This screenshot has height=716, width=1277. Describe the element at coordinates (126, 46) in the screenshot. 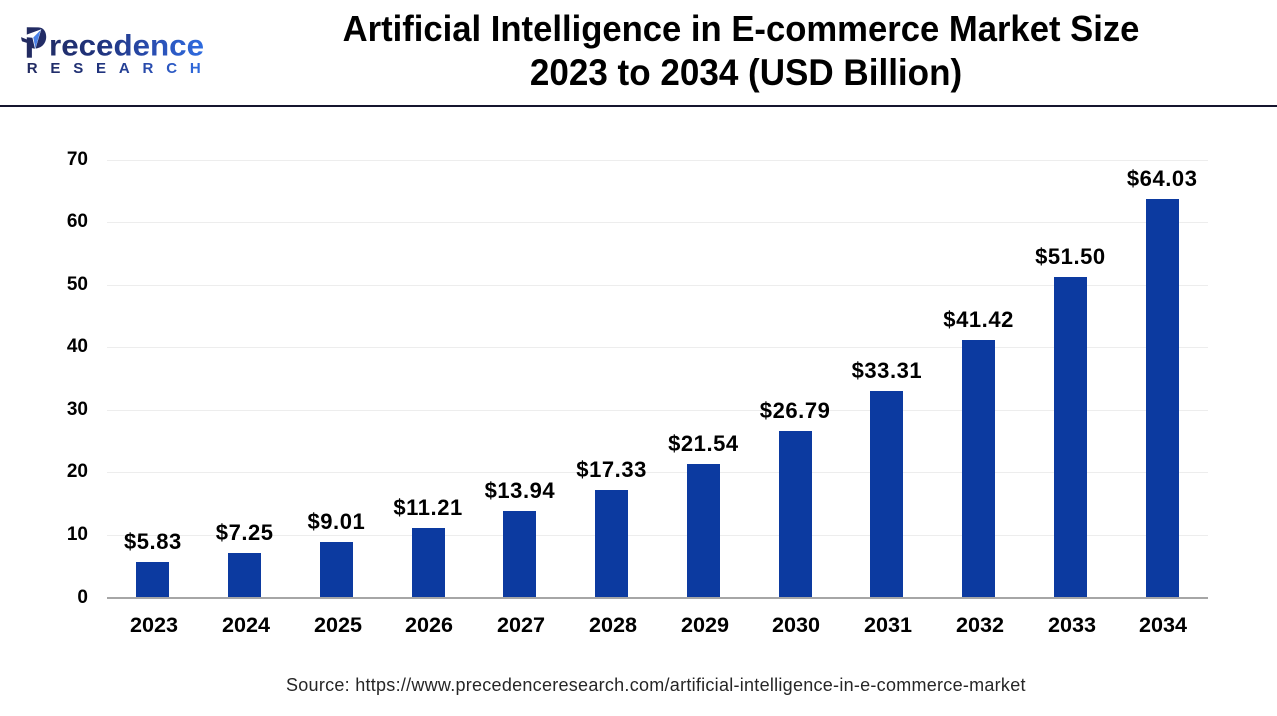

I see `svg-text: recedence` at that location.